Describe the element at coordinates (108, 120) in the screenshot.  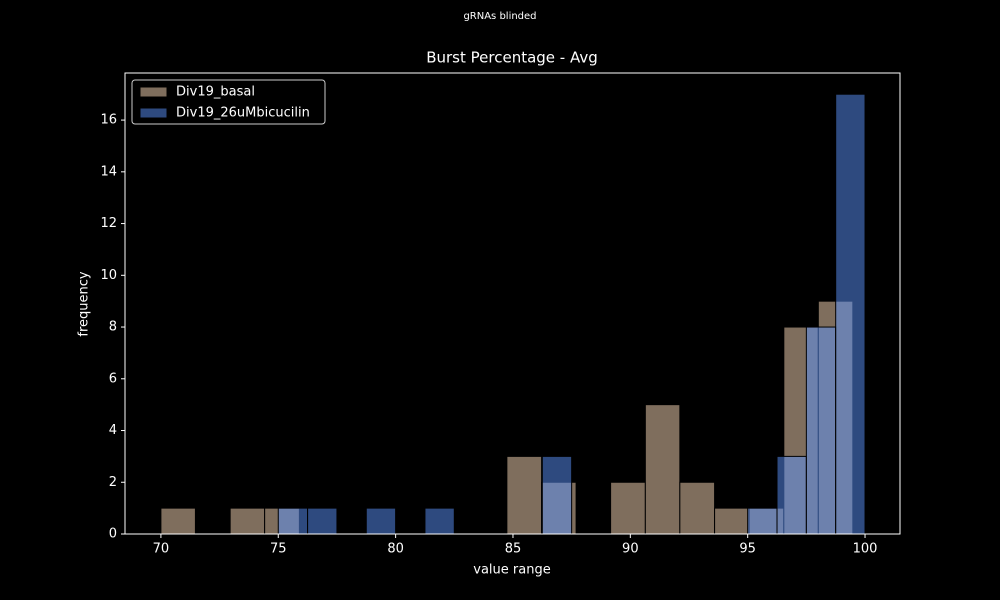
I see `y-tick-label: 16` at that location.